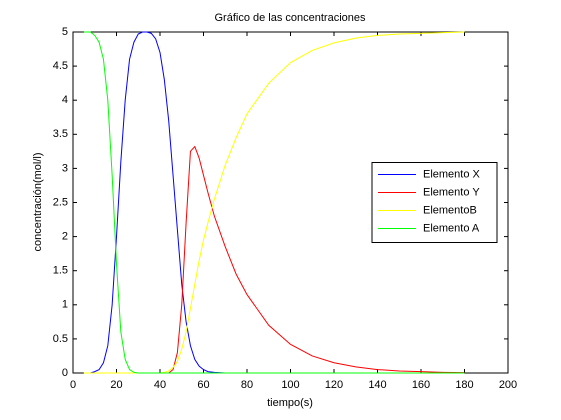 This screenshot has height=420, width=561. Describe the element at coordinates (451, 228) in the screenshot. I see `legend-label: Elemento A` at that location.